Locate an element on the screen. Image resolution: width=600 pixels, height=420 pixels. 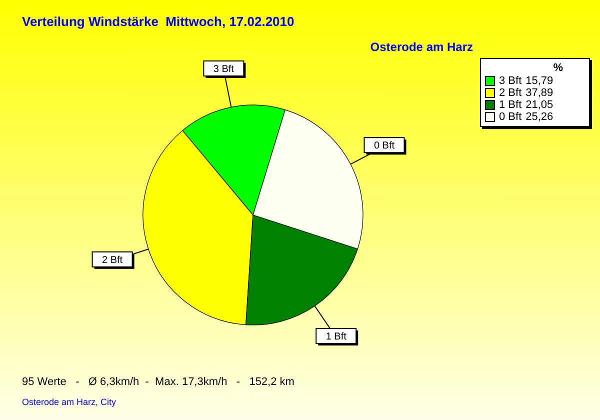
data-label: 15,79 is located at coordinates (540, 81).